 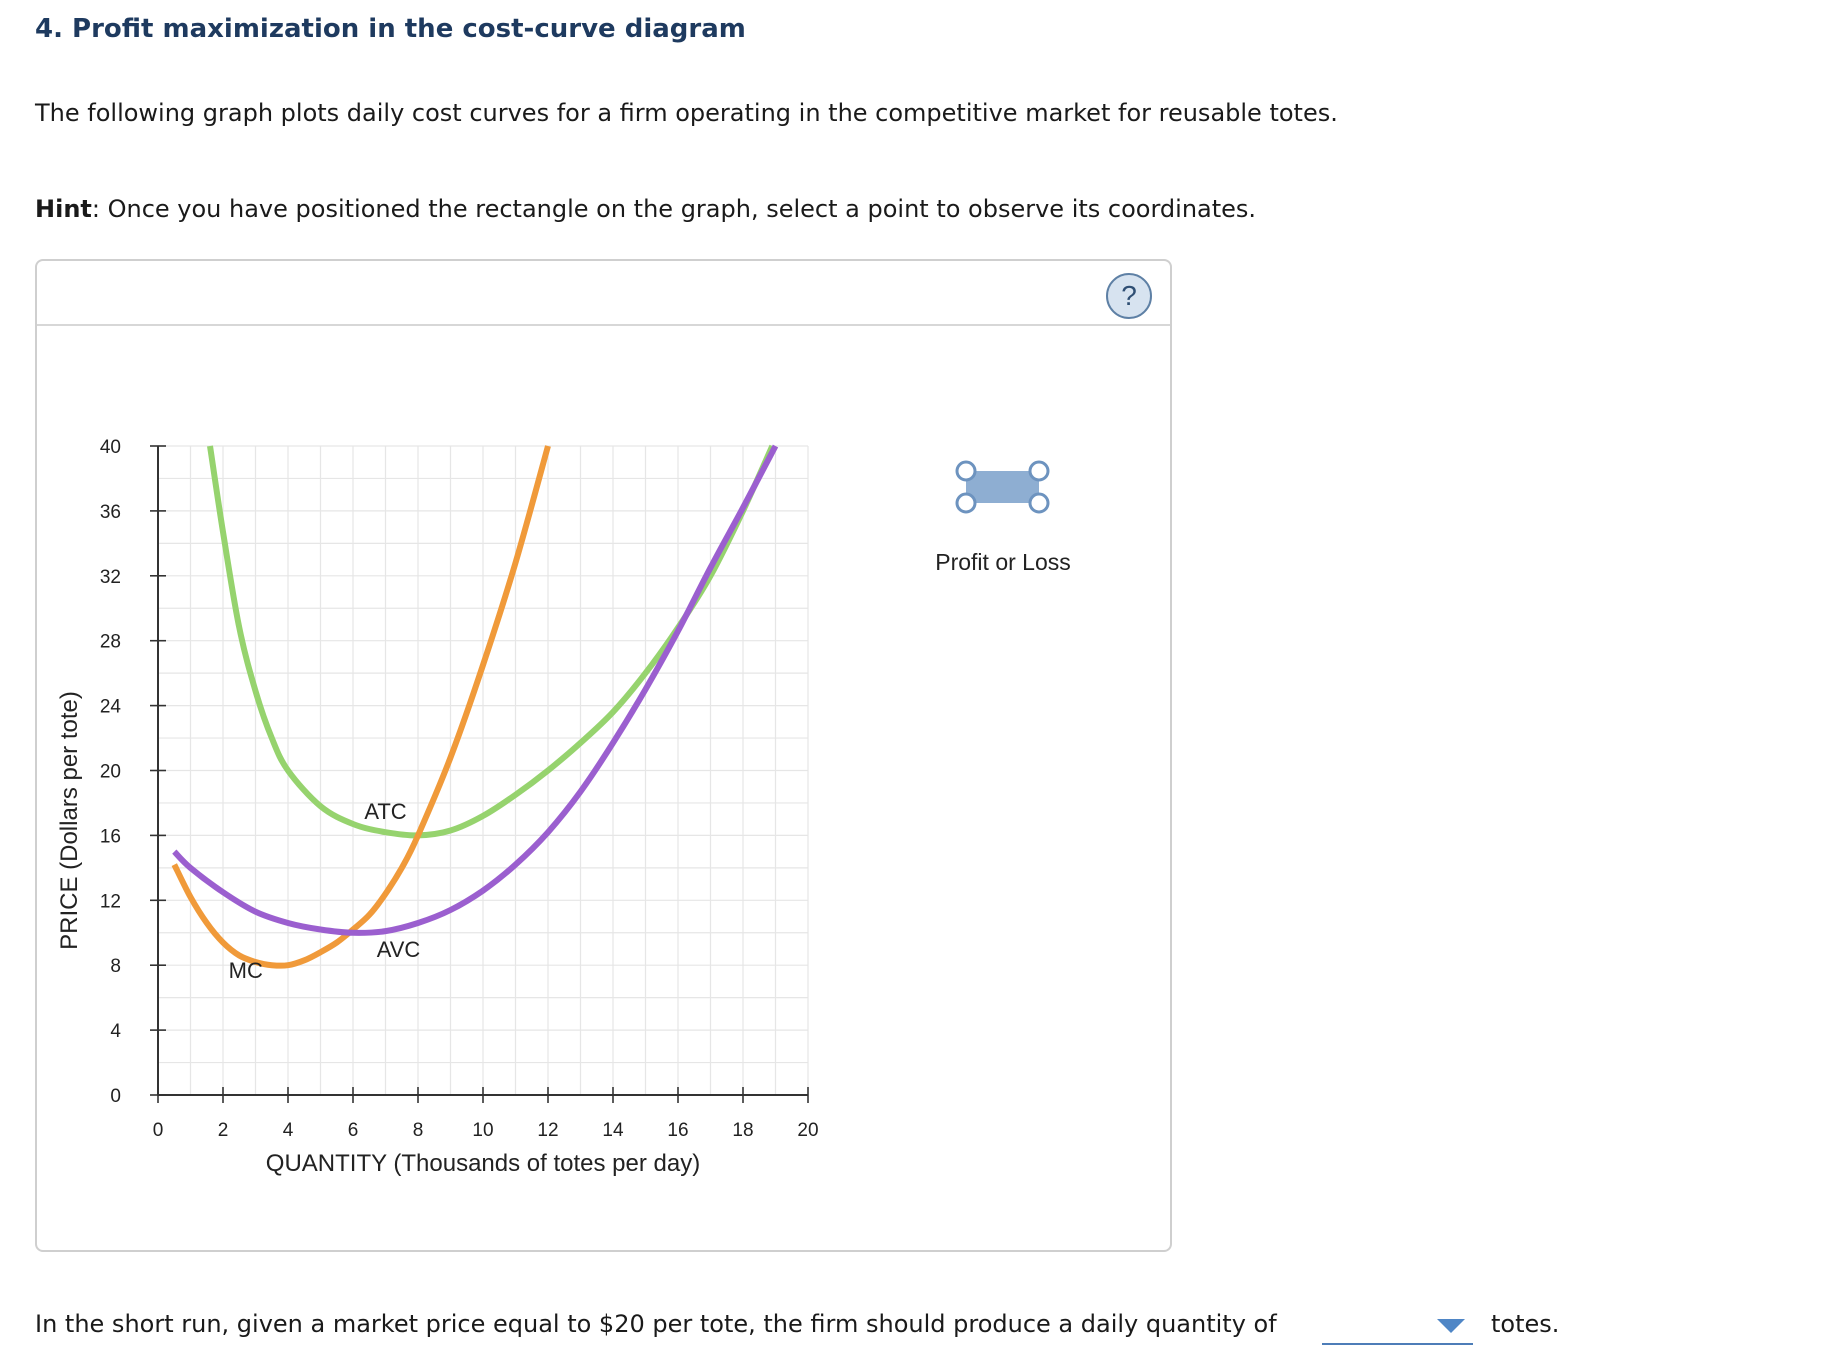 I want to click on profit-loss-rectangle, so click(x=1002, y=487).